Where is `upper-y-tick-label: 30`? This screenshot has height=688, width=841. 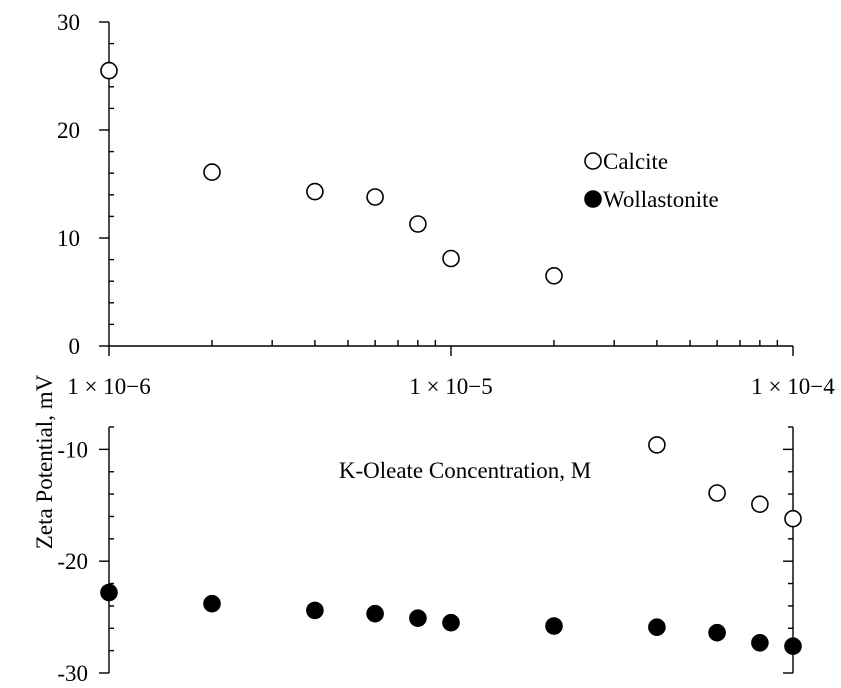 upper-y-tick-label: 30 is located at coordinates (68, 22).